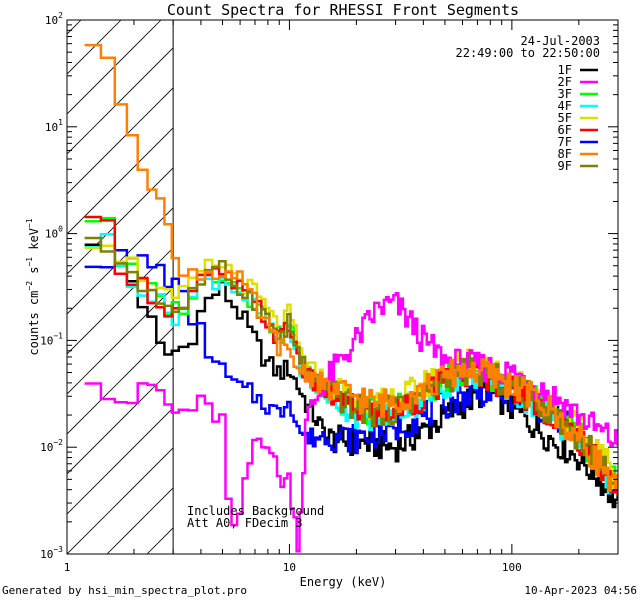 Image resolution: width=640 pixels, height=600 pixels. I want to click on y-axis-label-text: counts cm−2 s−1 keV−1, so click(33, 286).